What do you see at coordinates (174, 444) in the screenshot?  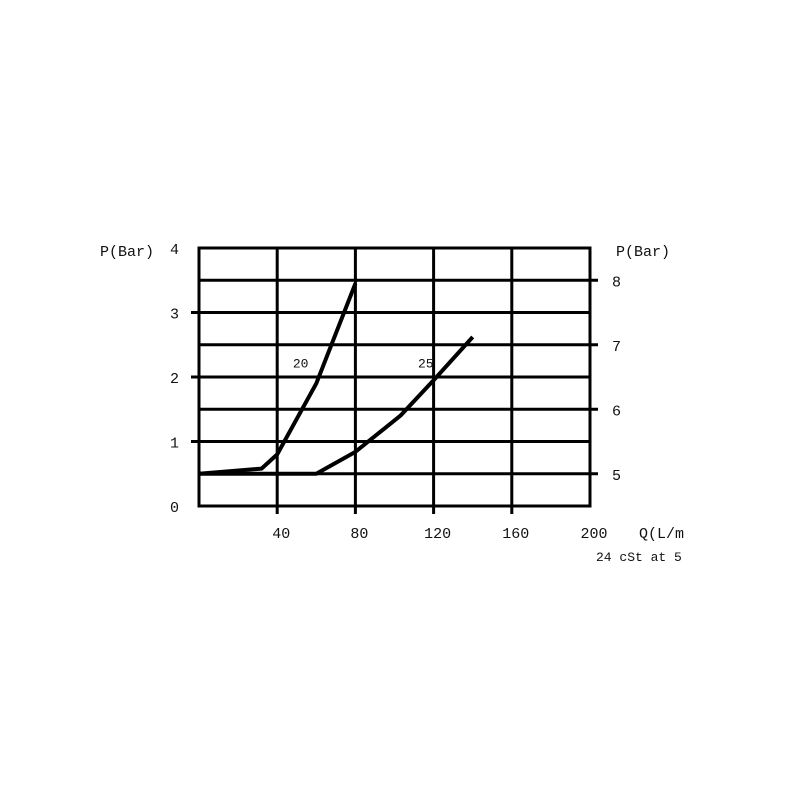 I see `y-left-tick-label: 1` at bounding box center [174, 444].